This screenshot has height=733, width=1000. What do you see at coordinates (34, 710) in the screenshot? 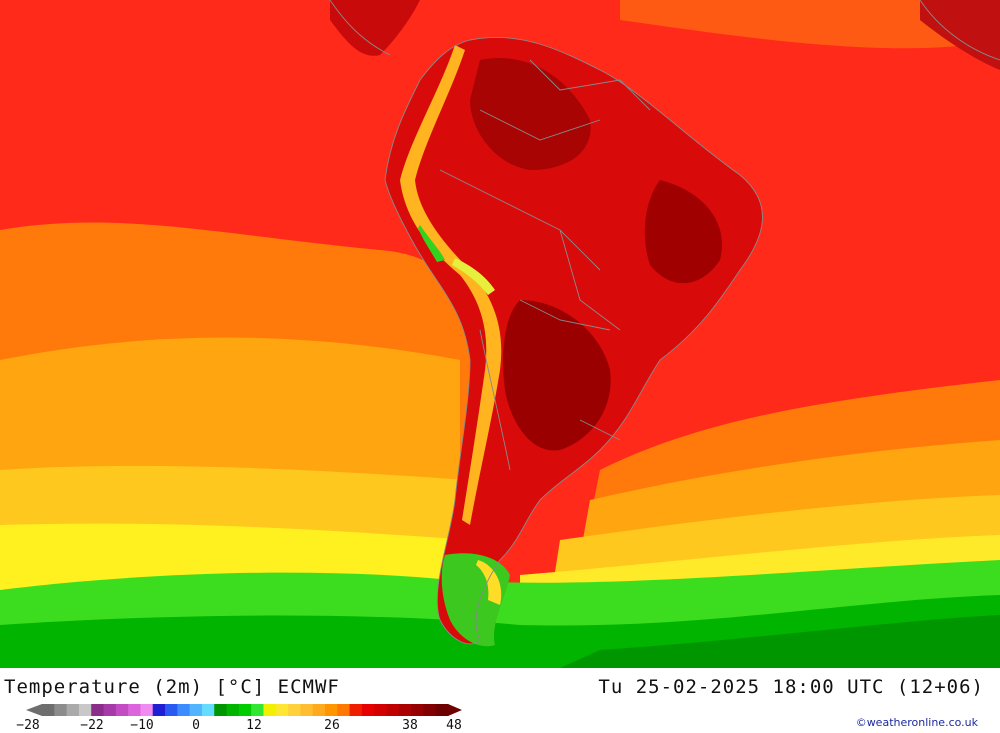
I see `legend-arrow-left` at bounding box center [34, 710].